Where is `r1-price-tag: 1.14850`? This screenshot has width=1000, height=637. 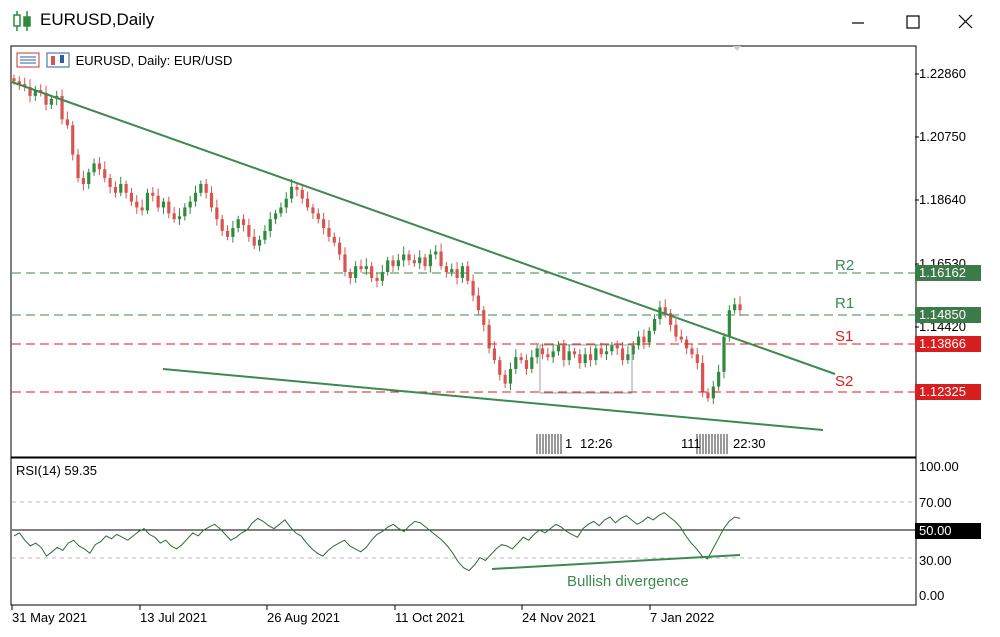
r1-price-tag: 1.14850 is located at coordinates (948, 315).